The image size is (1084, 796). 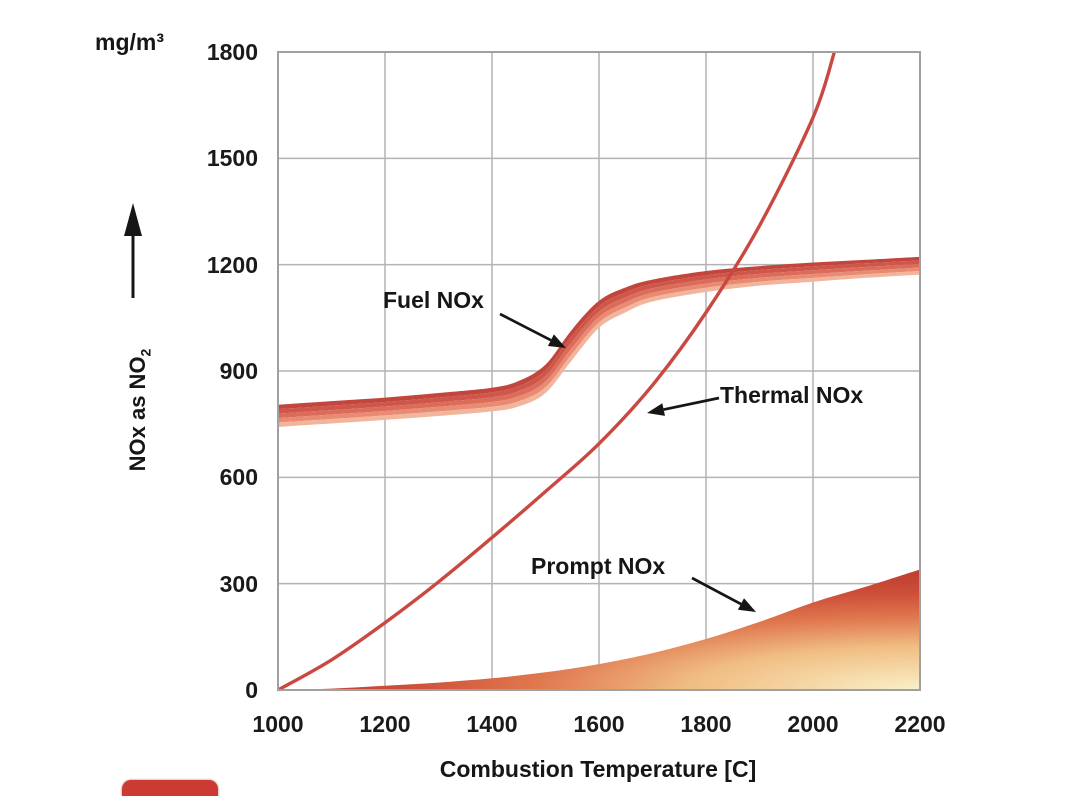 I want to click on y-tick-label: 1500, so click(x=232, y=158).